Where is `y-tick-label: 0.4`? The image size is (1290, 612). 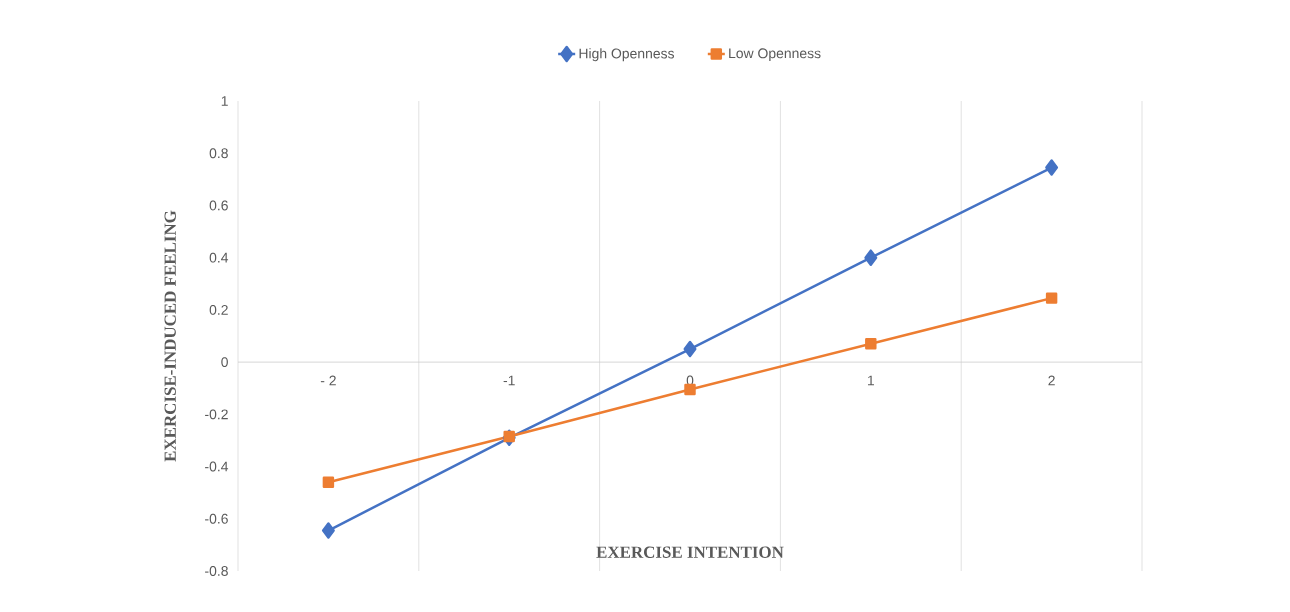
y-tick-label: 0.4 is located at coordinates (219, 257).